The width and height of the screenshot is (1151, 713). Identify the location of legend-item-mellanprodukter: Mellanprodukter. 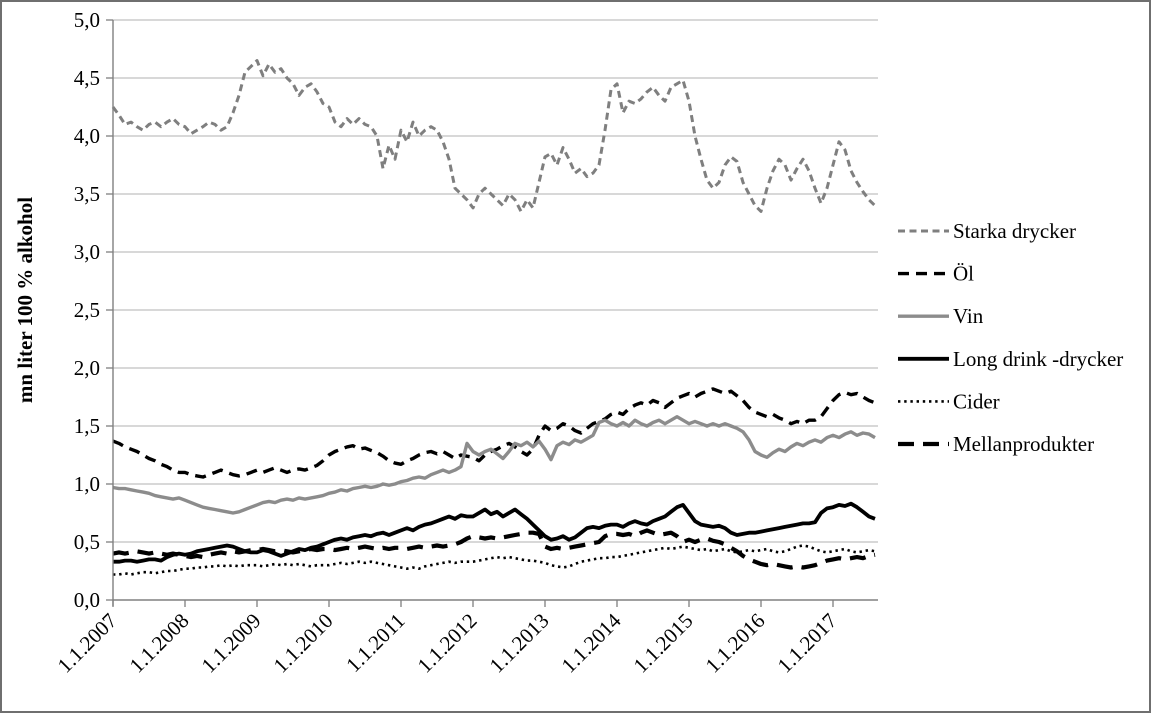
(996, 444).